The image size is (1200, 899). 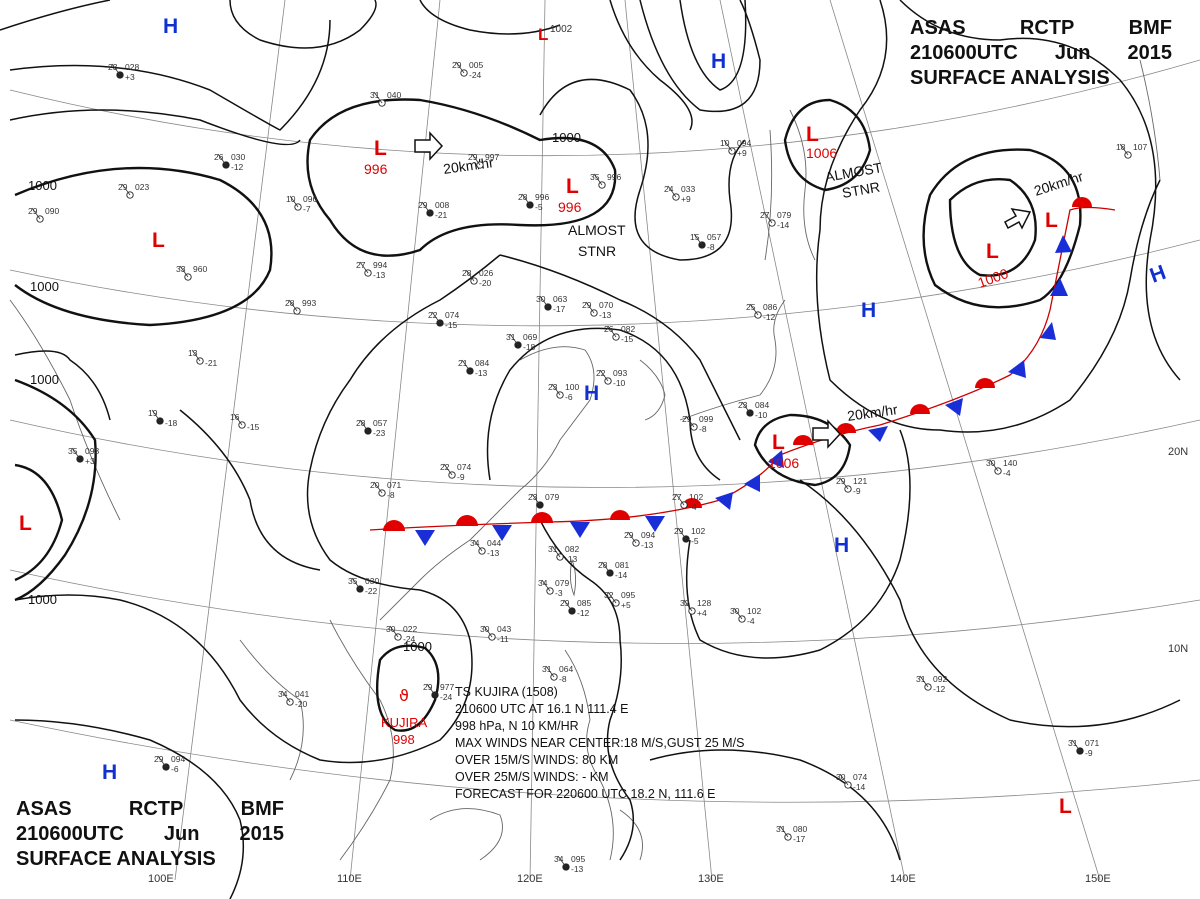 I want to click on station-pressure: 996, so click(x=614, y=177).